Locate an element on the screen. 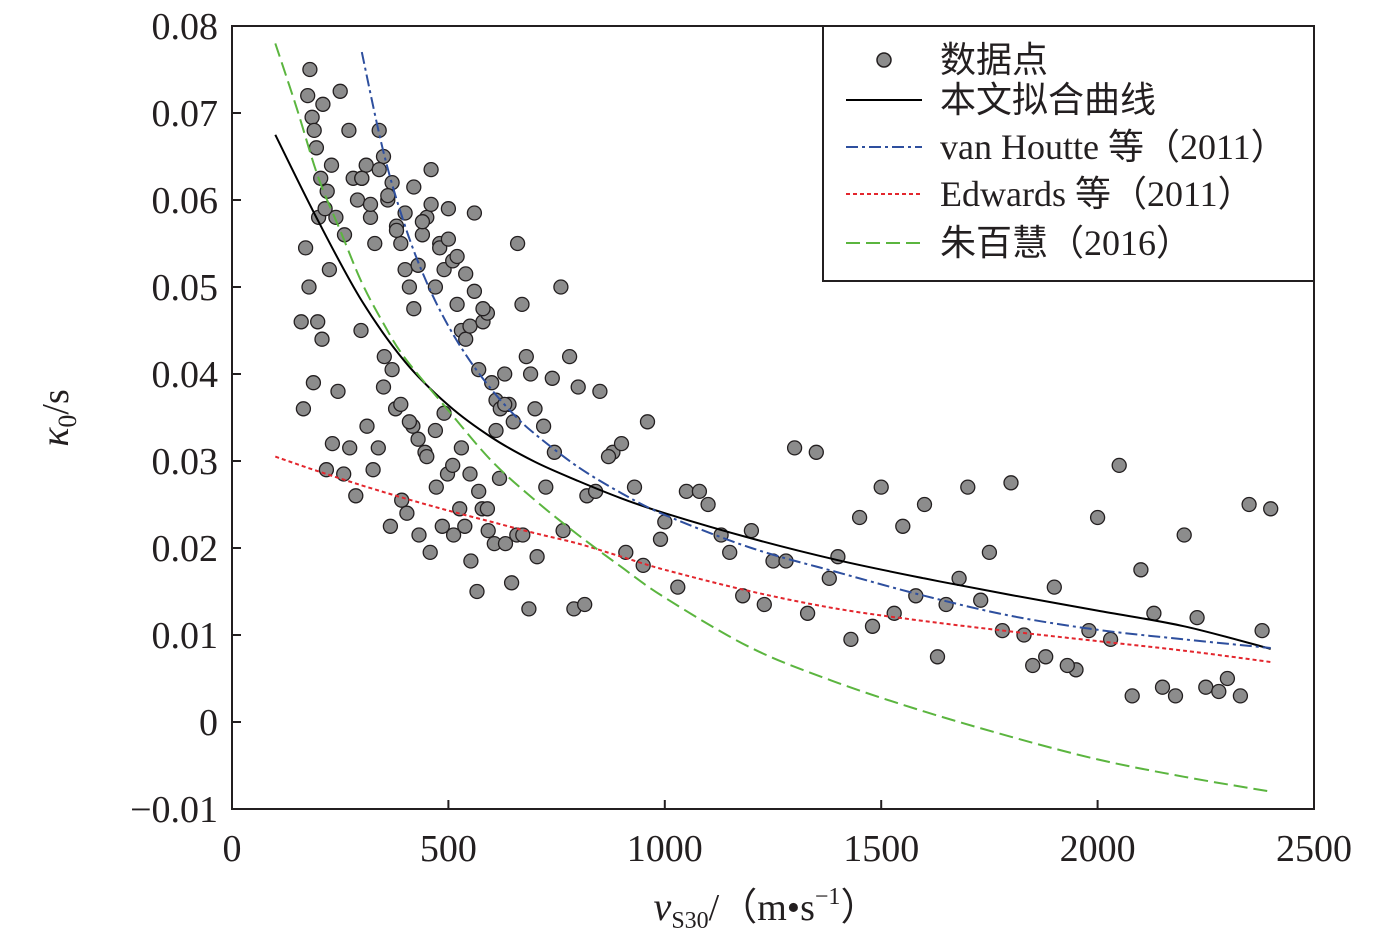 The width and height of the screenshot is (1378, 941). x-axis-title: vS30/（m•s−1） is located at coordinates (766, 909).